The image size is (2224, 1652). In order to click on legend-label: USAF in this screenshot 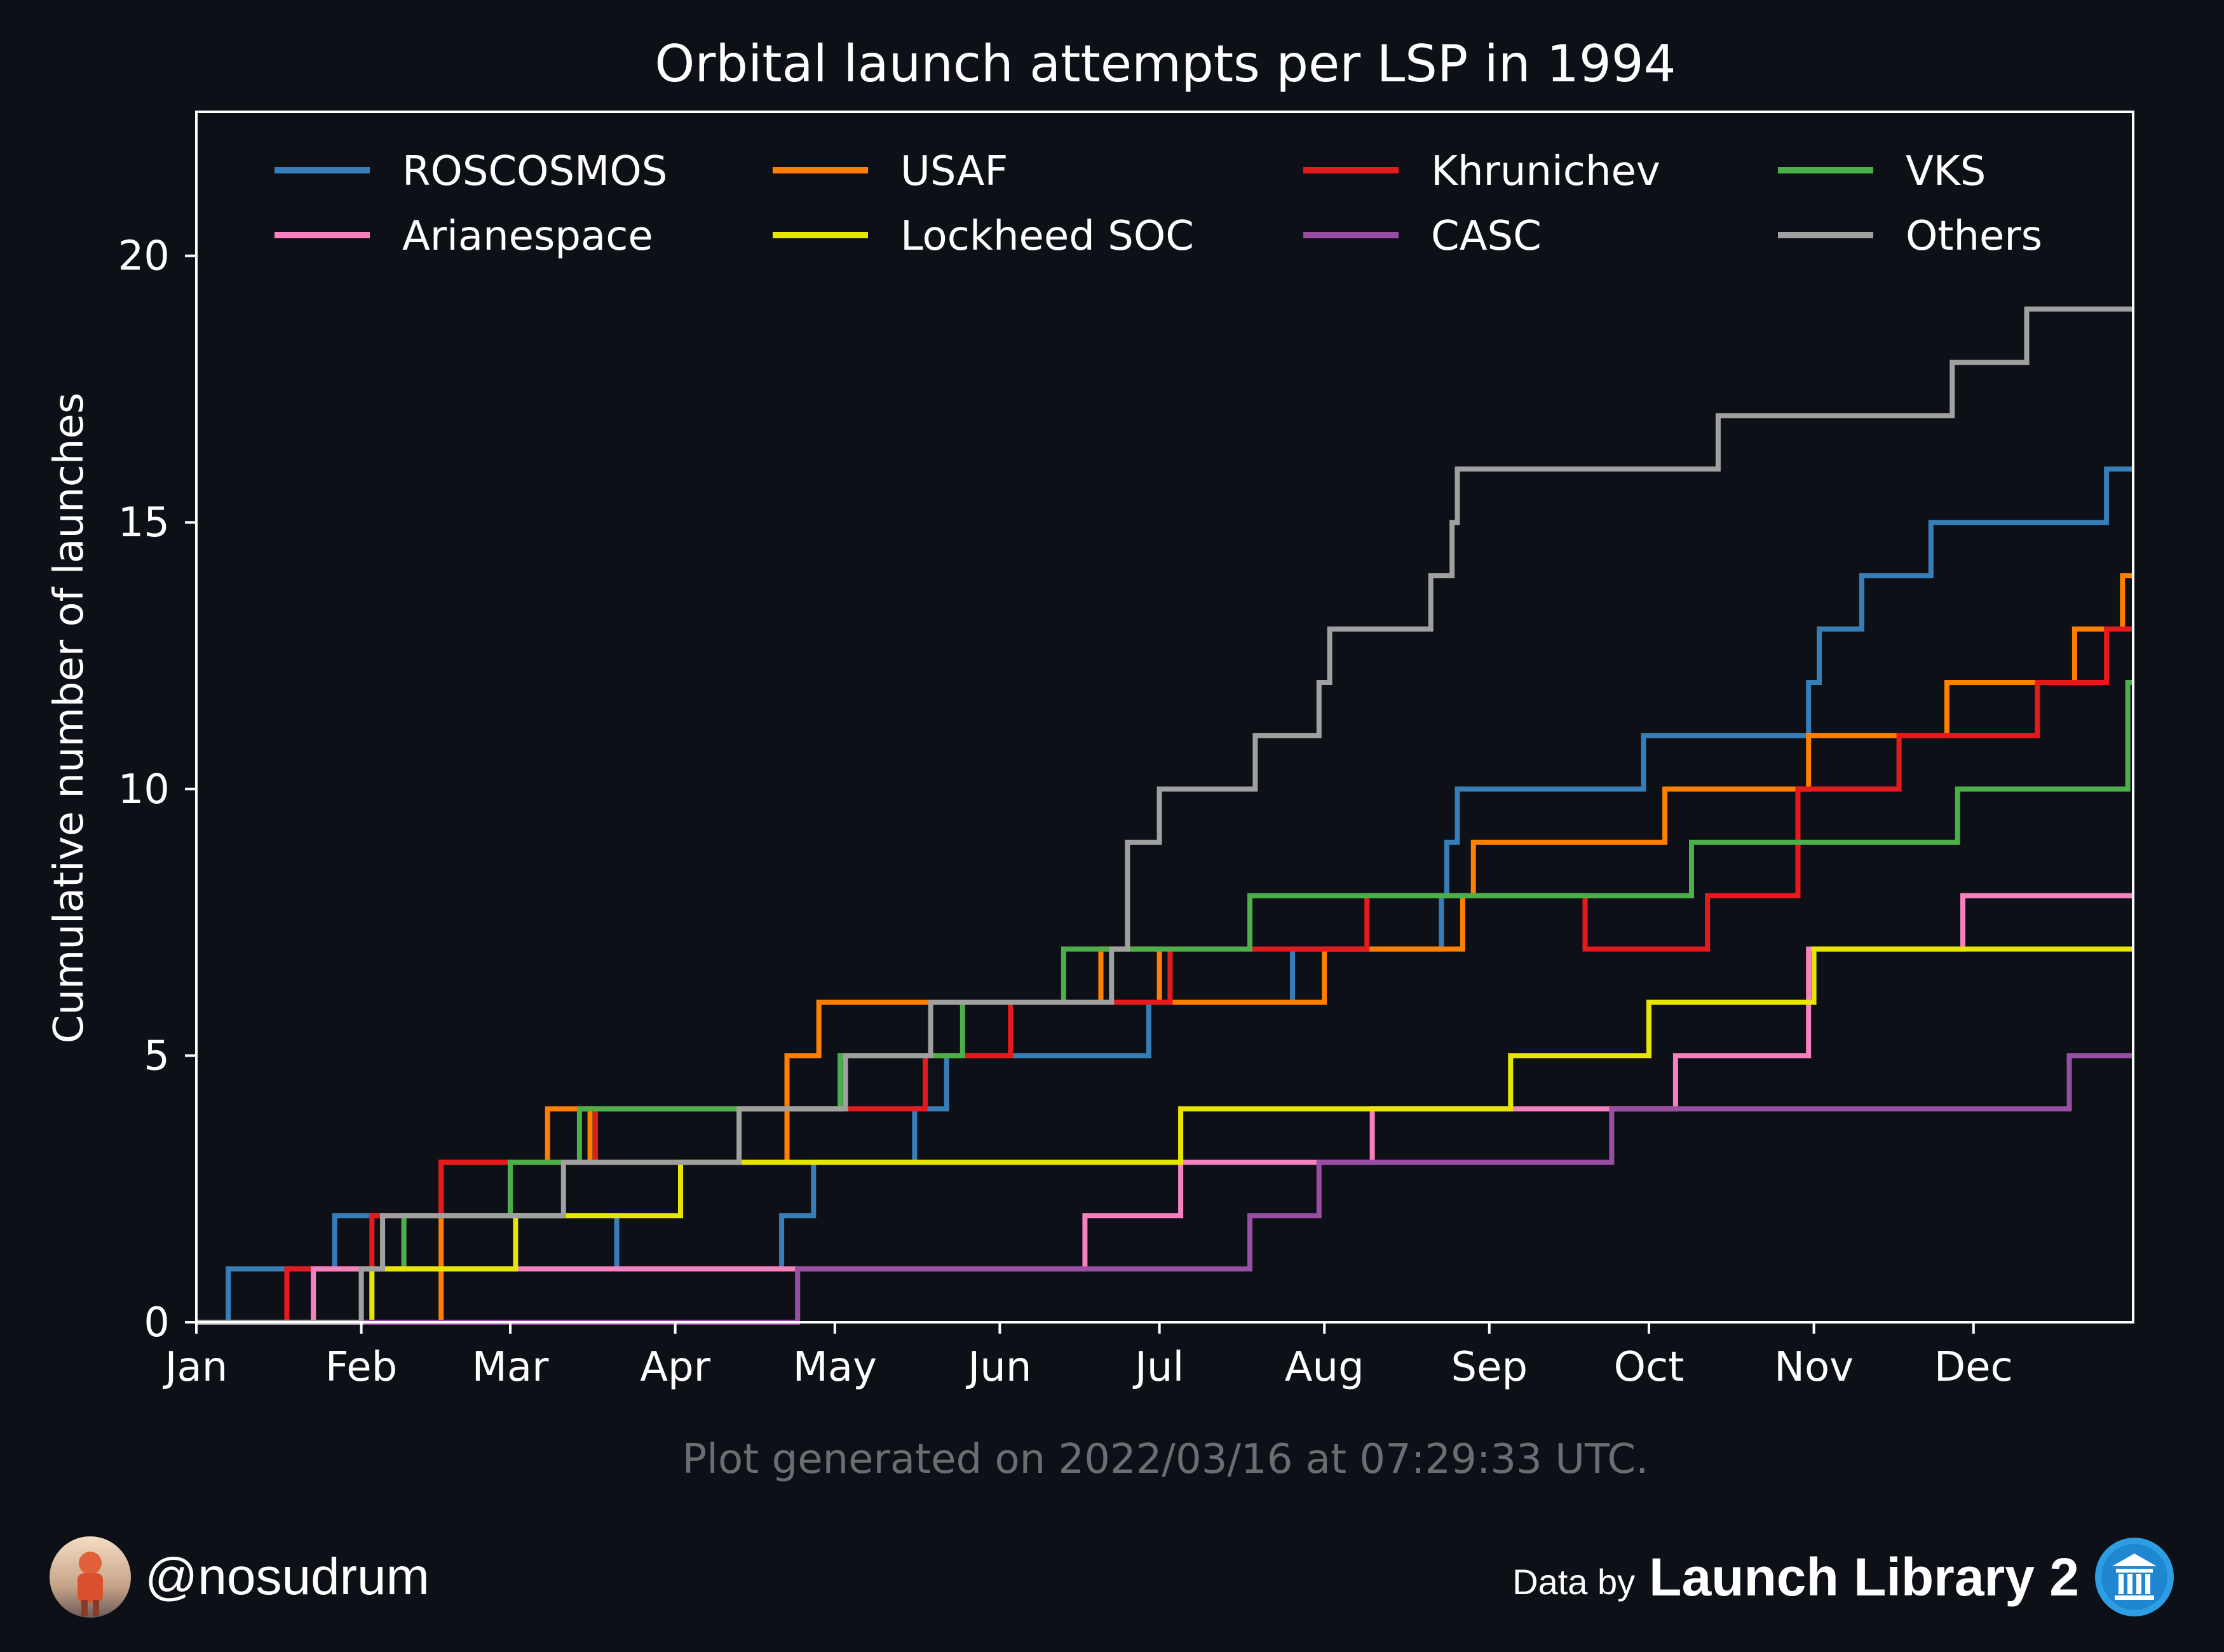, I will do `click(954, 172)`.